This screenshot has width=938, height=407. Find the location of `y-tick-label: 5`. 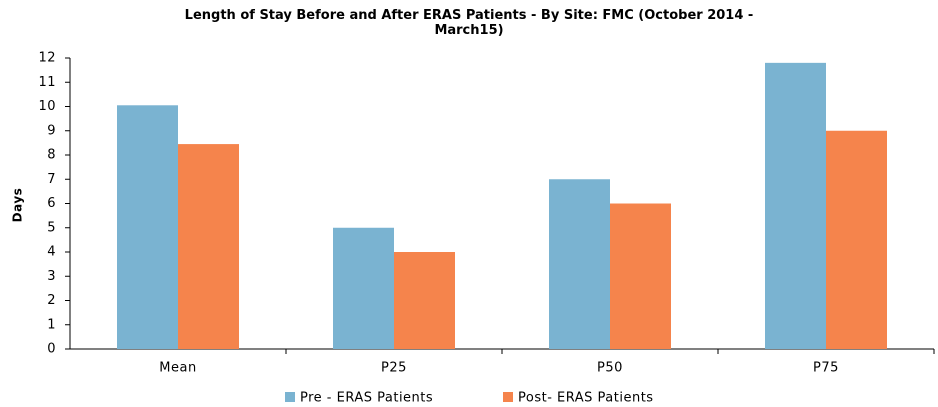

y-tick-label: 5 is located at coordinates (51, 227).